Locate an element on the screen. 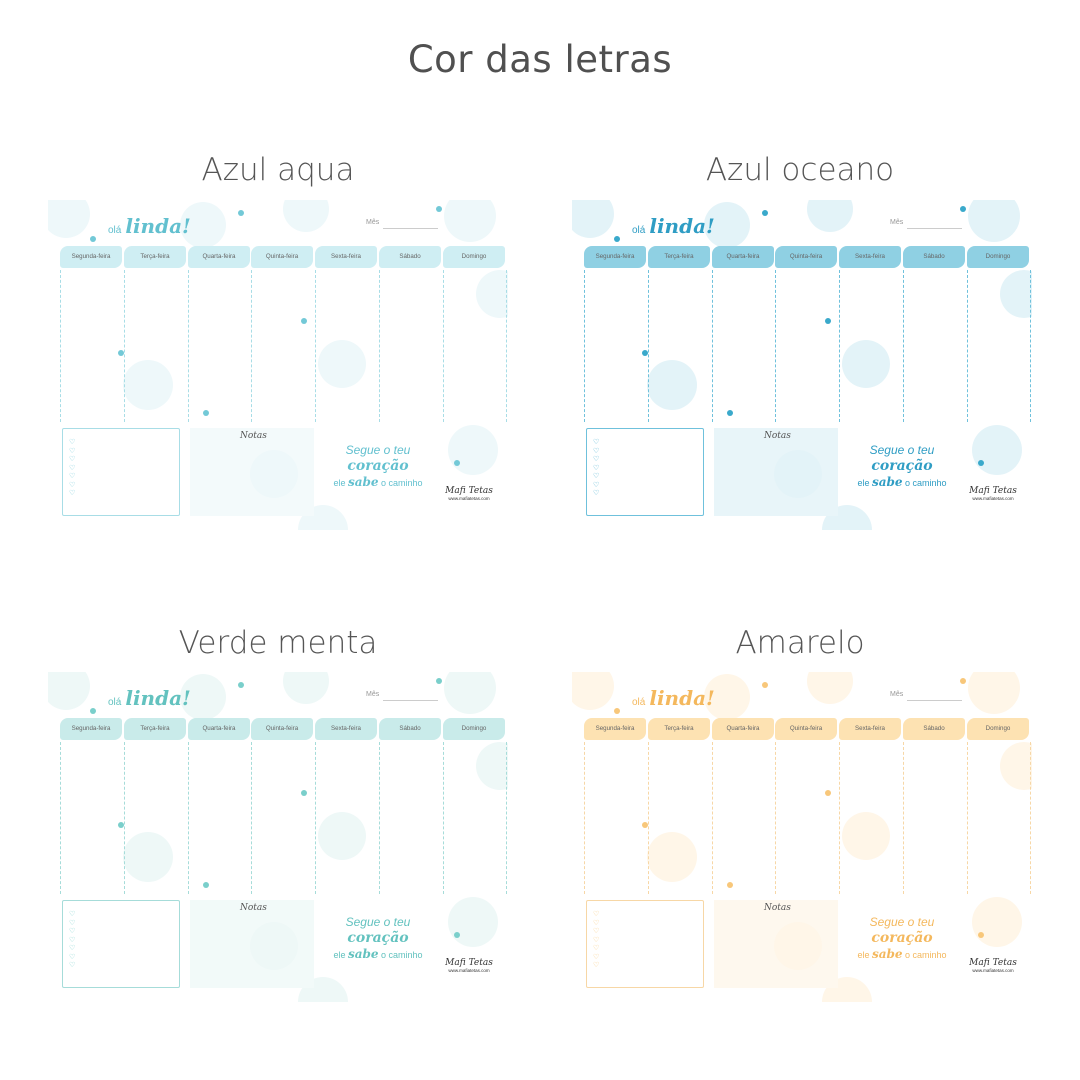 The height and width of the screenshot is (1080, 1080). weekday-tab: Sábado is located at coordinates (934, 729).